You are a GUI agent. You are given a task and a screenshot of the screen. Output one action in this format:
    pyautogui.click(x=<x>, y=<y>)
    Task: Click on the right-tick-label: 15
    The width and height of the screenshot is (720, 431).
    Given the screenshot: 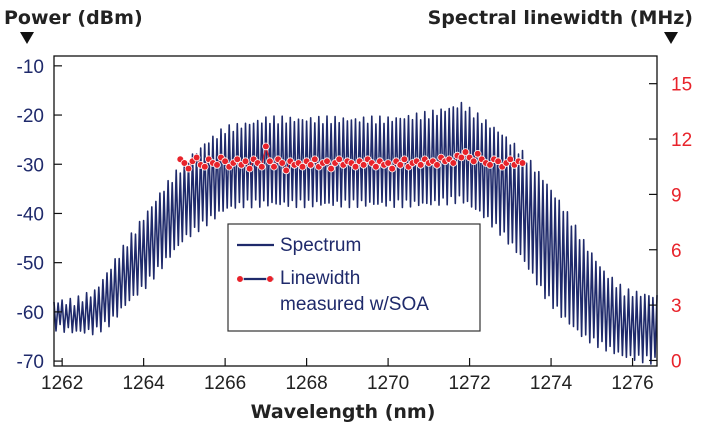 What is the action you would take?
    pyautogui.click(x=681, y=85)
    